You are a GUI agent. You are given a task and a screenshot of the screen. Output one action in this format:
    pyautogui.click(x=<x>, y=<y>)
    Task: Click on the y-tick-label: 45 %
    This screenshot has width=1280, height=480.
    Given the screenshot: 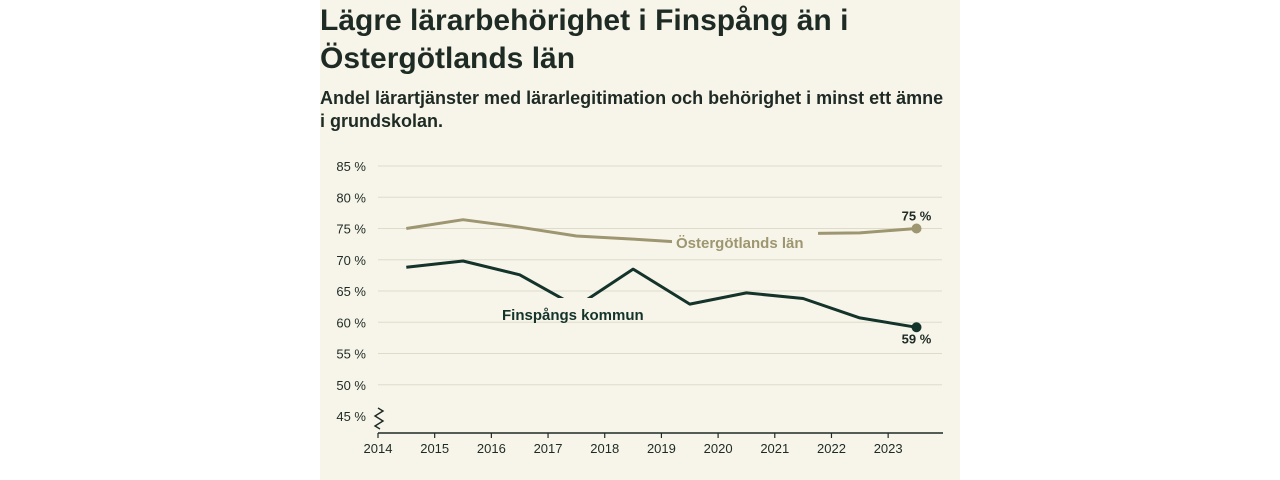 What is the action you would take?
    pyautogui.click(x=351, y=416)
    